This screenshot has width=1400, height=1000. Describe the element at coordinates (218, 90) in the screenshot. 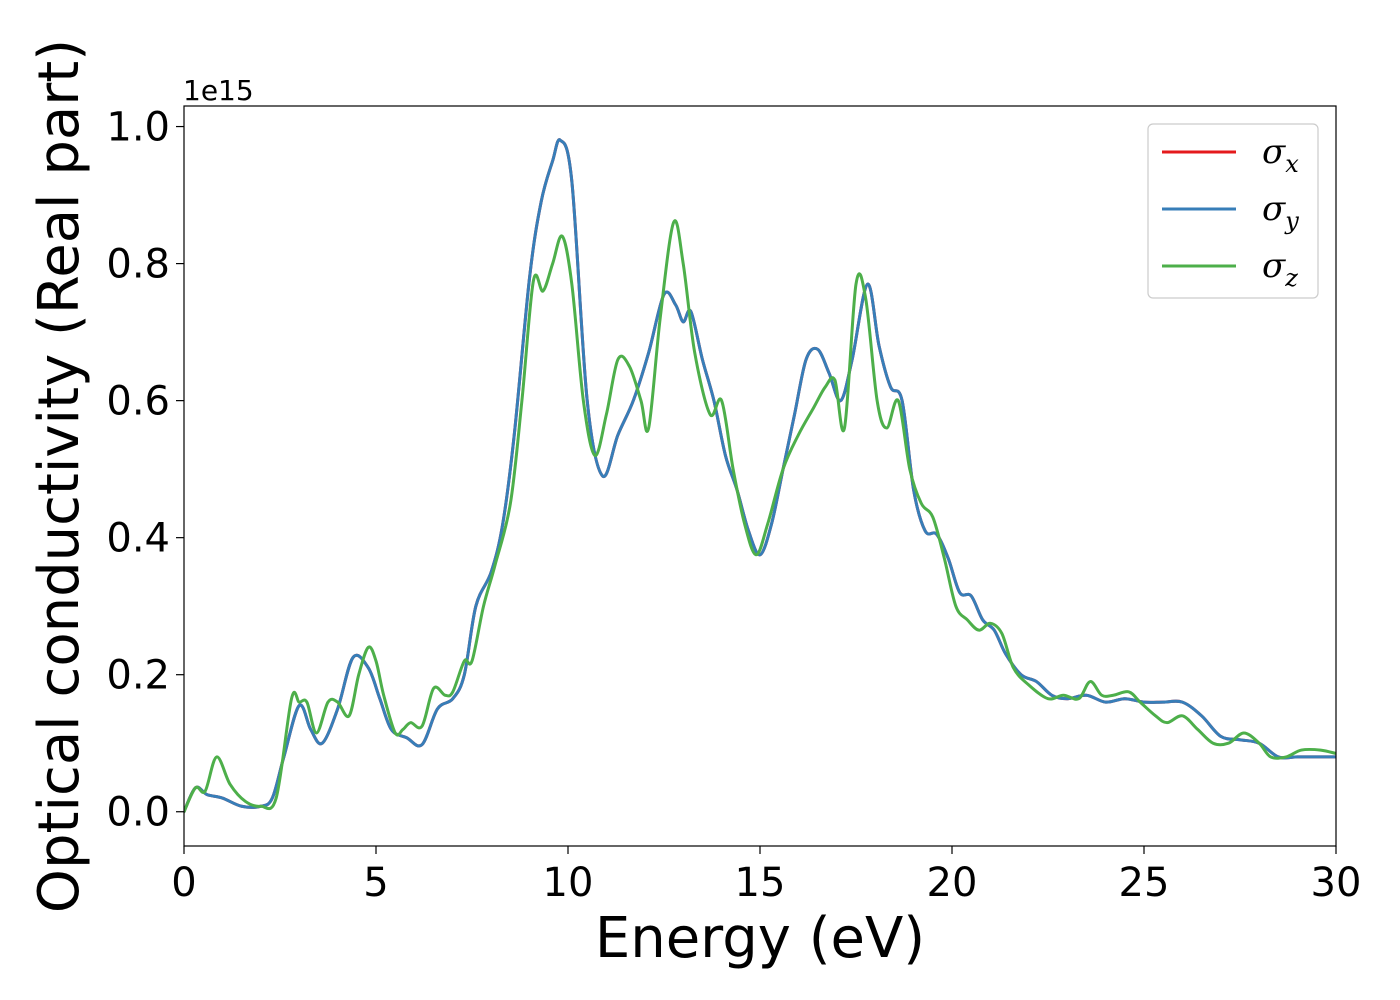

I see `y-axis-offset-label: 1e15` at that location.